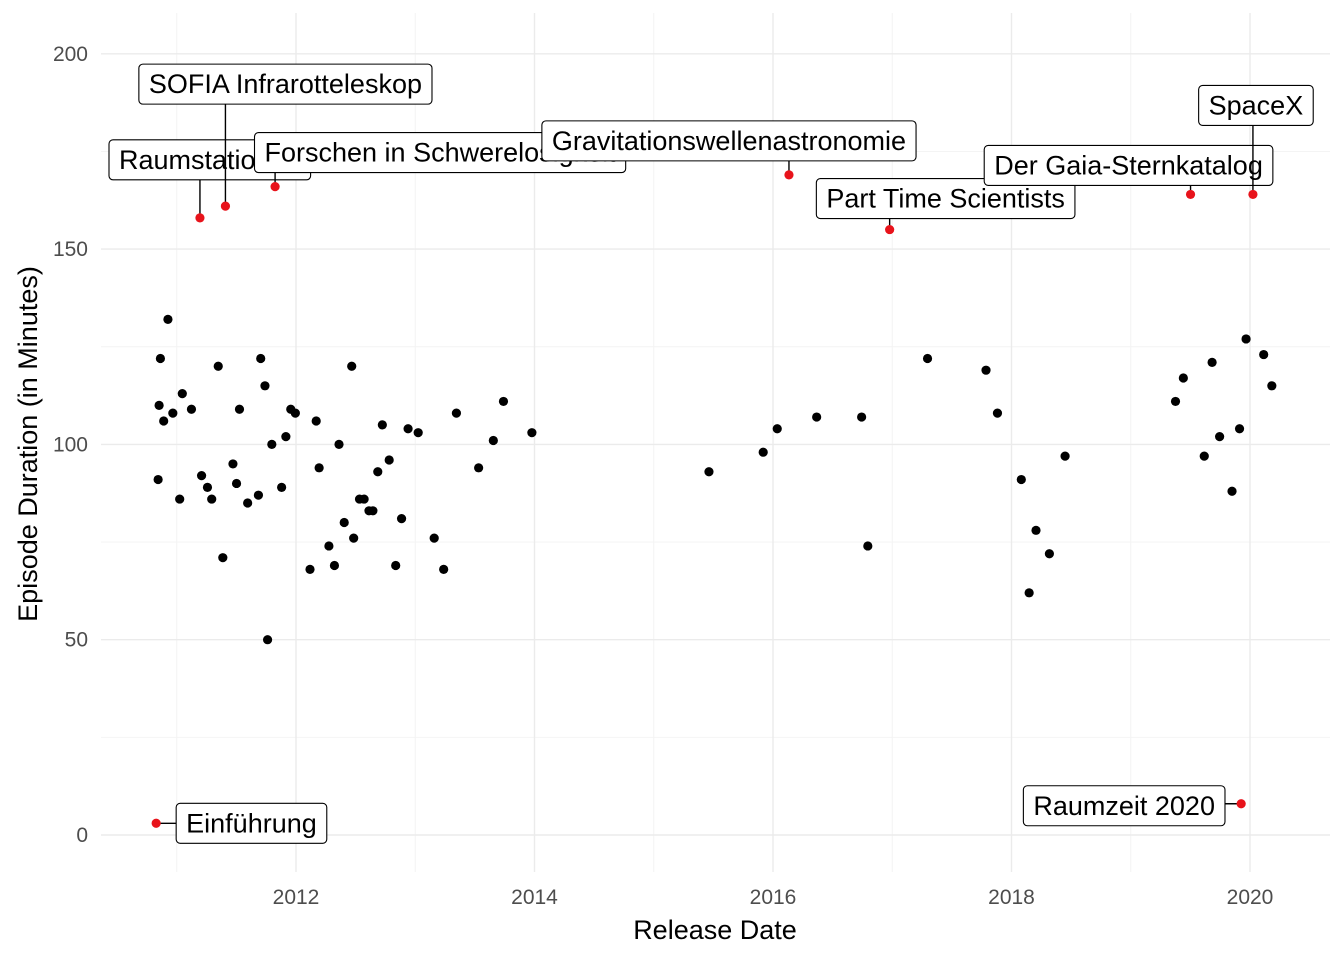  What do you see at coordinates (296, 897) in the screenshot?
I see `x-tick-label: 2012` at bounding box center [296, 897].